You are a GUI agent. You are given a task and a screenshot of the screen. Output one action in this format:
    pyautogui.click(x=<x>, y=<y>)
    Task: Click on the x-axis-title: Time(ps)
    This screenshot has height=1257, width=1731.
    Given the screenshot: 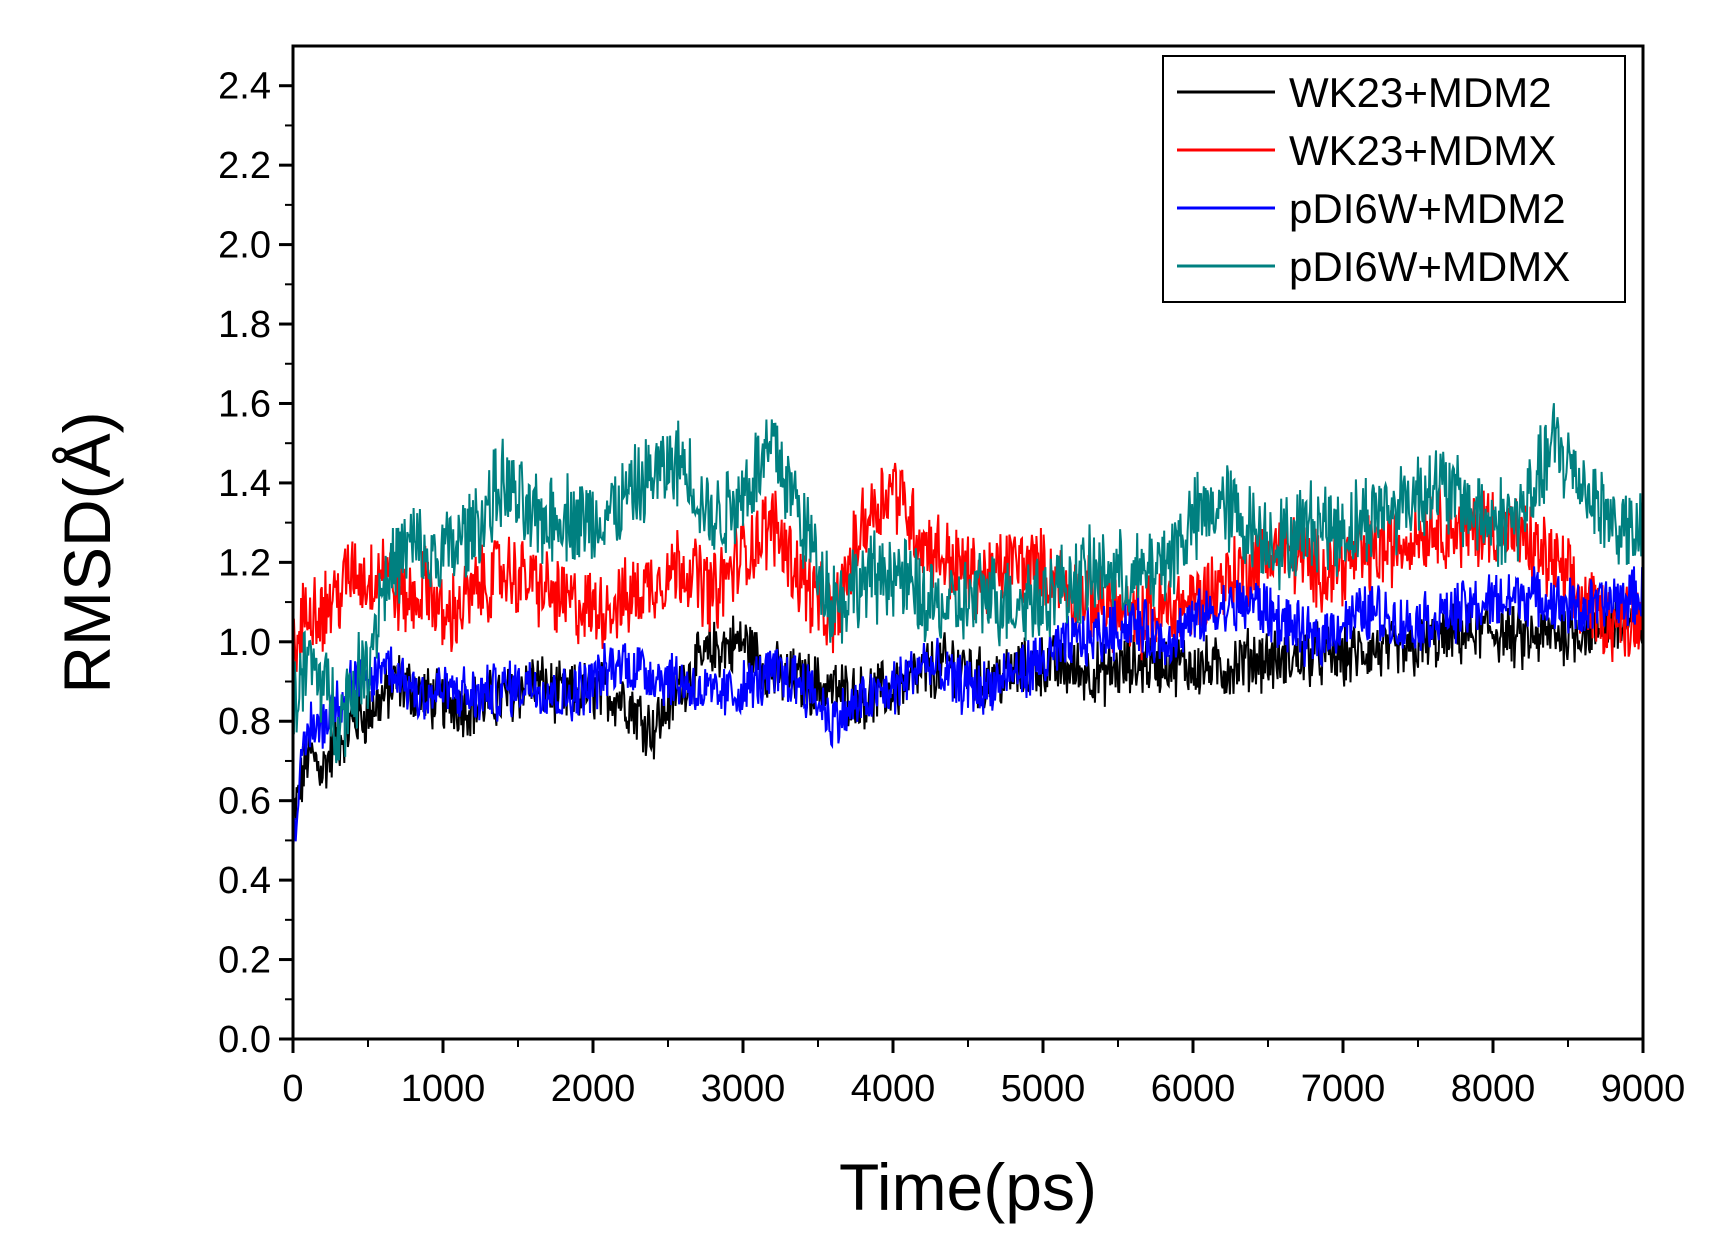 What is the action you would take?
    pyautogui.click(x=968, y=1187)
    